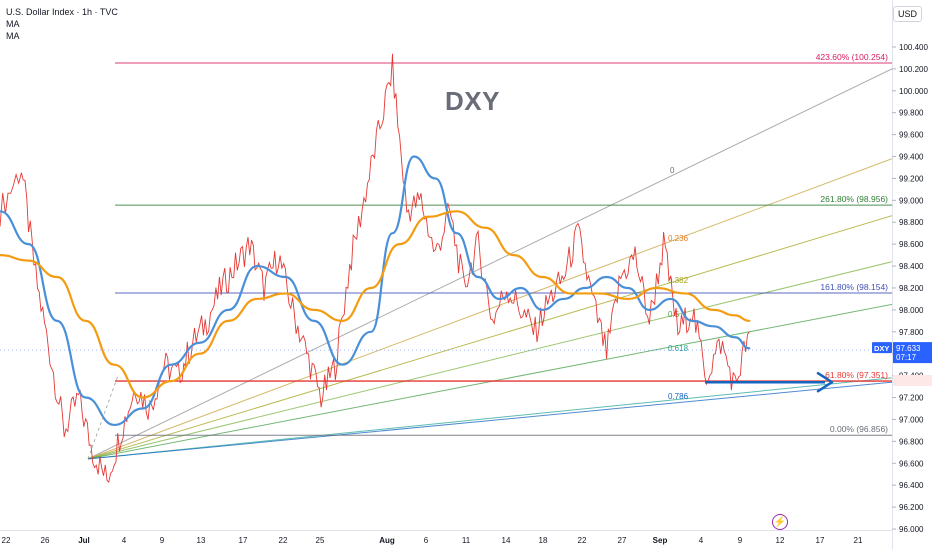  I want to click on x-tick-label: 14, so click(506, 540).